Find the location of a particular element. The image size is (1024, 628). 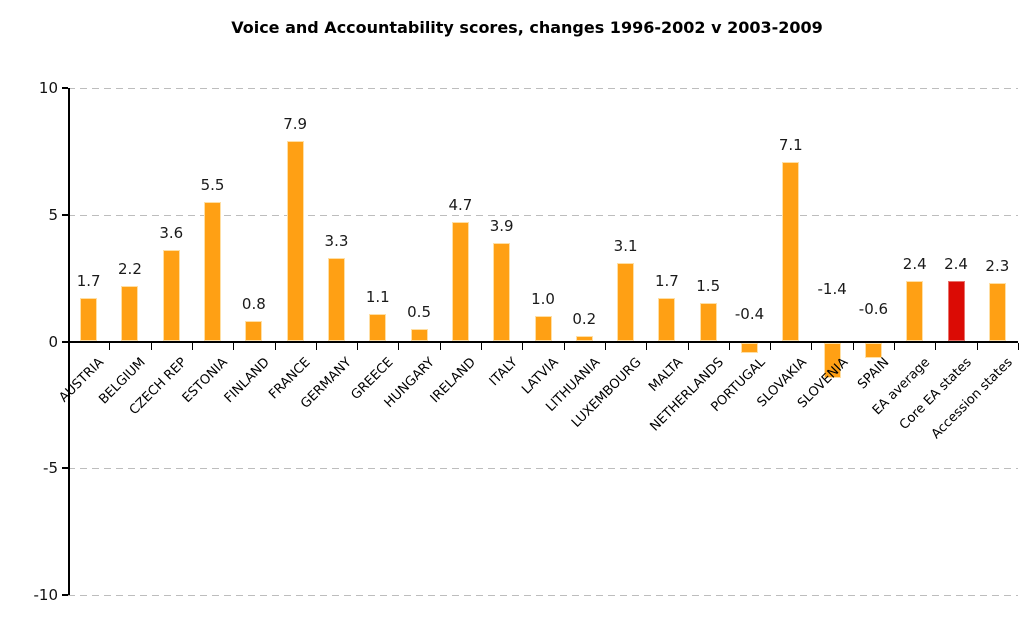

bar-value-label: -1.4 is located at coordinates (832, 289).